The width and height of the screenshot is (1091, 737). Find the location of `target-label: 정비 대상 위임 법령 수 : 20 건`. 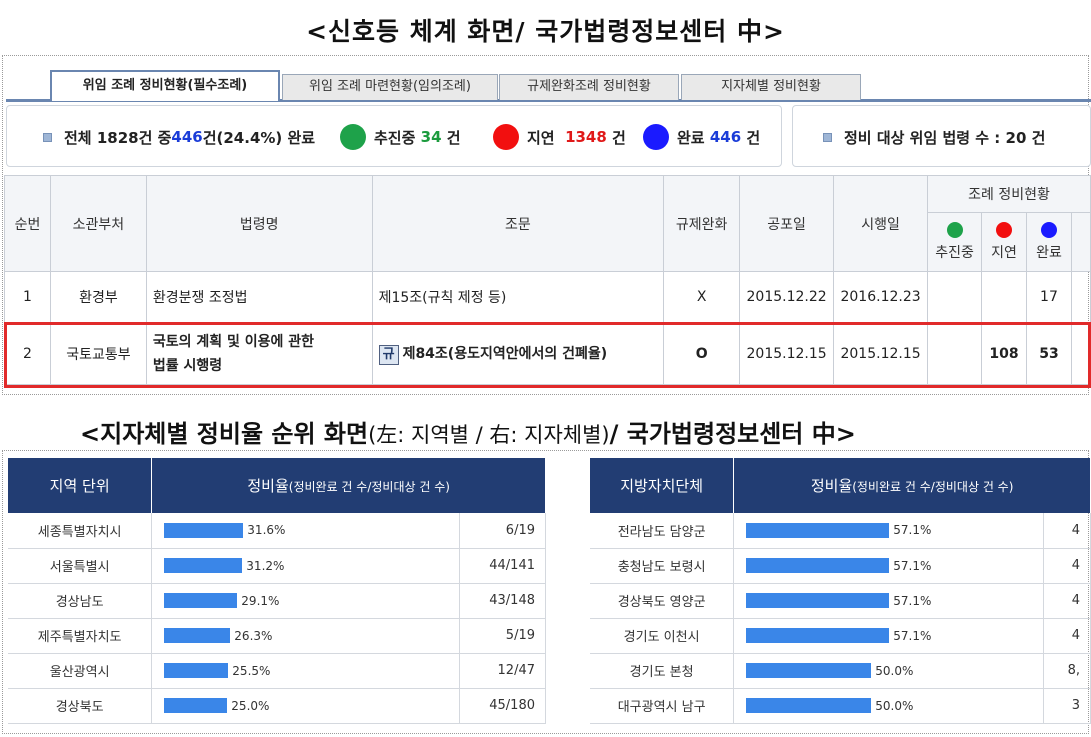

target-label: 정비 대상 위임 법령 수 : 20 건 is located at coordinates (945, 137).